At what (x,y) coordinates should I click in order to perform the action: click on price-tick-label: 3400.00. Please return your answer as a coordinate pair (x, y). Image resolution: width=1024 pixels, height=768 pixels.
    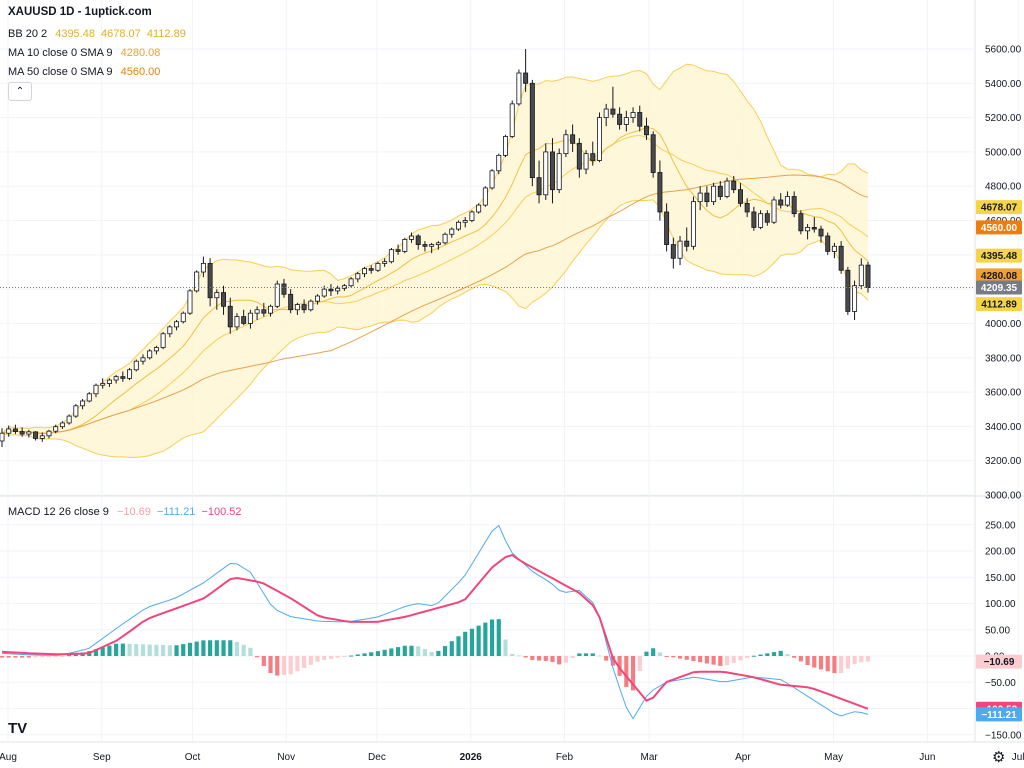
    Looking at the image, I should click on (1003, 427).